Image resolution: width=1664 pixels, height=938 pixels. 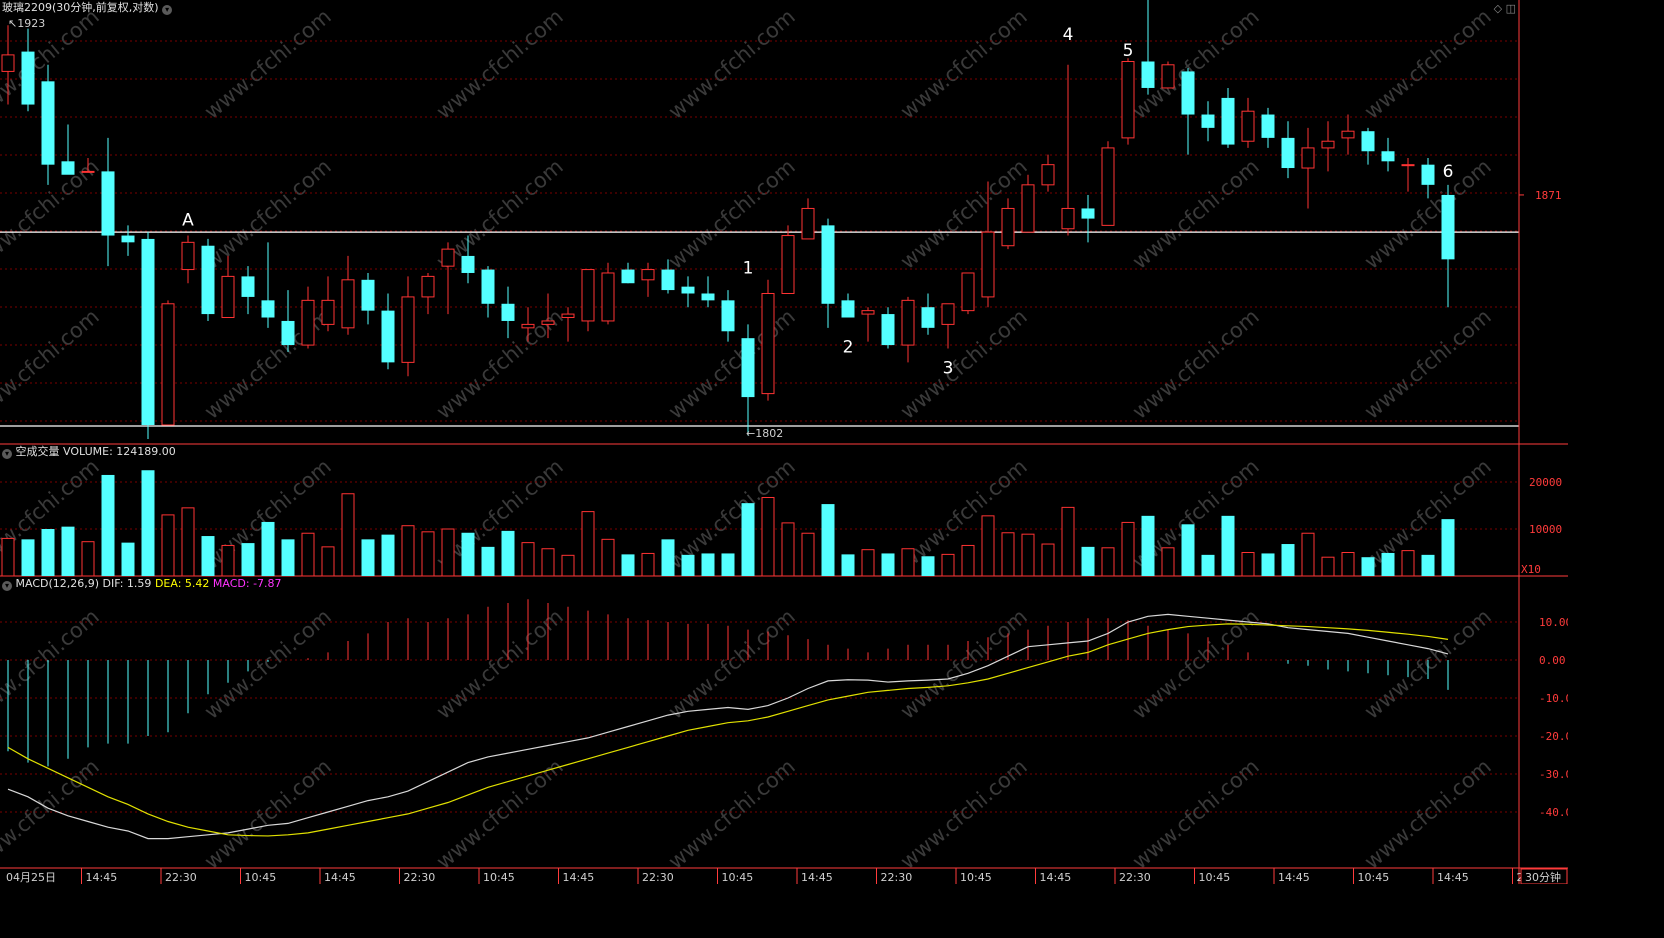 What do you see at coordinates (7, 586) in the screenshot?
I see `macd-collapse-icon: ▾` at bounding box center [7, 586].